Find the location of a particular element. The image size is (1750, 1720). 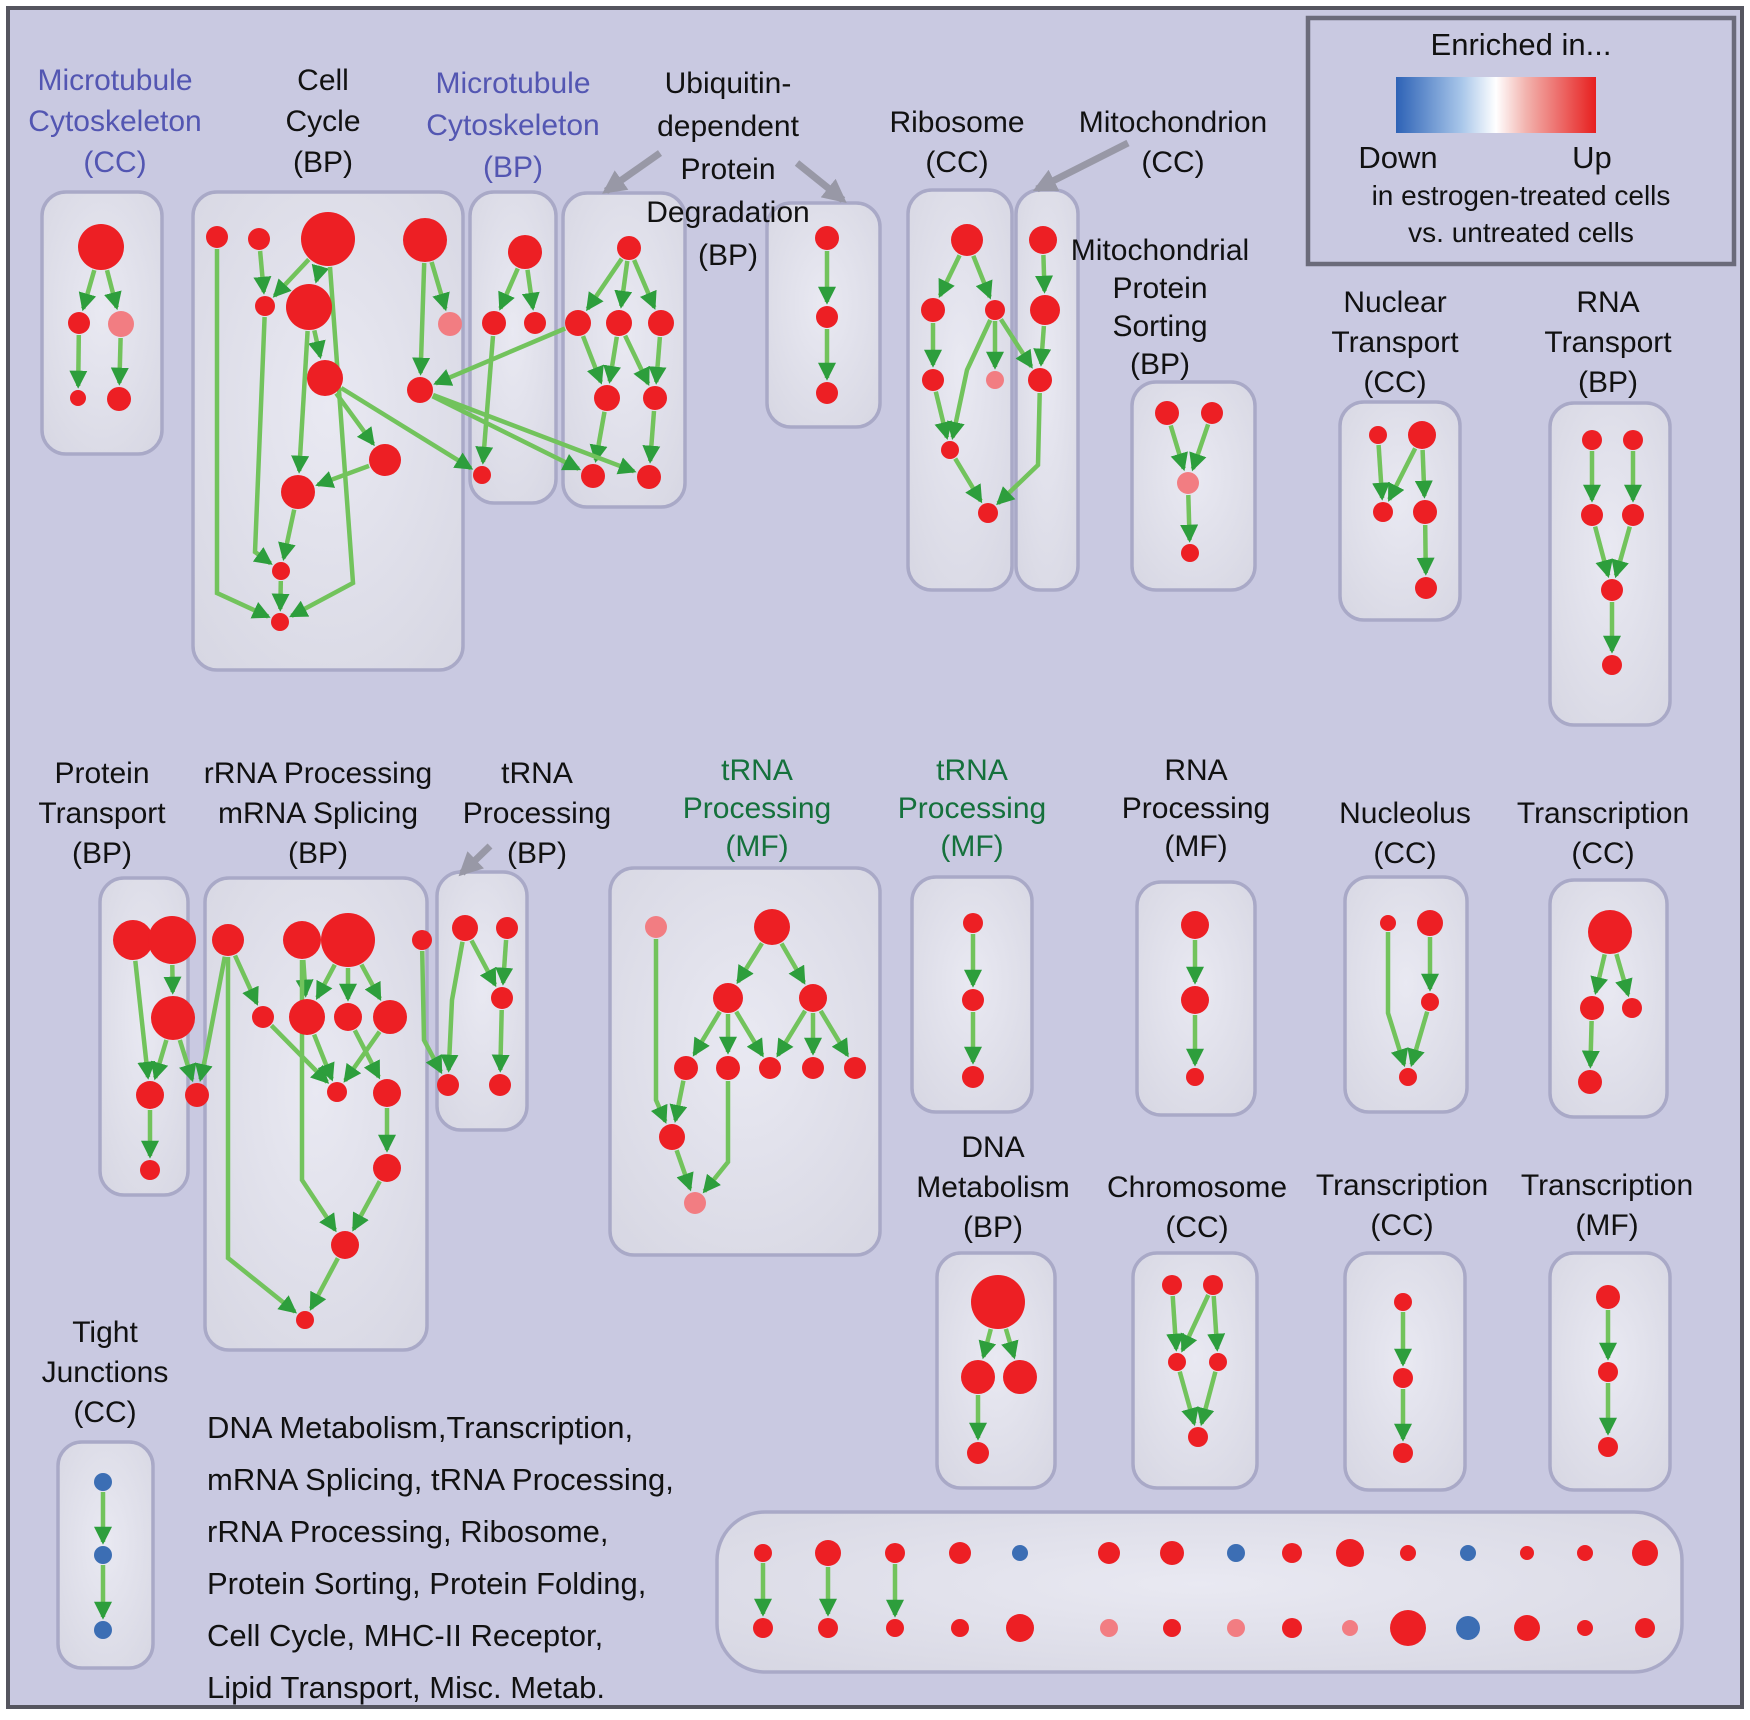

cluster-label-line: Sorting is located at coordinates (1159, 326).